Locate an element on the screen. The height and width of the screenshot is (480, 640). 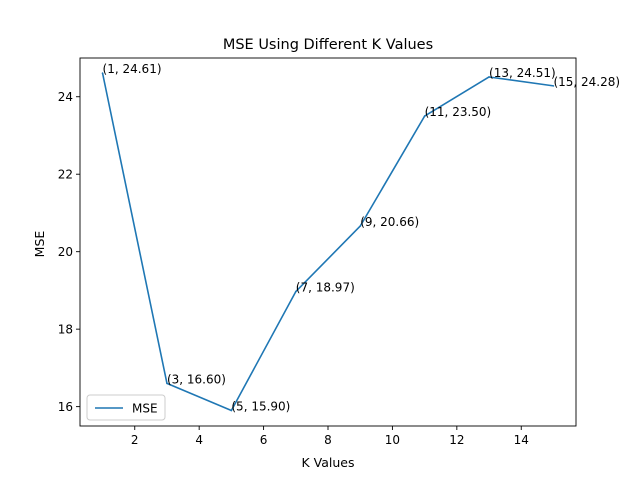
legend: MSE is located at coordinates (126, 407).